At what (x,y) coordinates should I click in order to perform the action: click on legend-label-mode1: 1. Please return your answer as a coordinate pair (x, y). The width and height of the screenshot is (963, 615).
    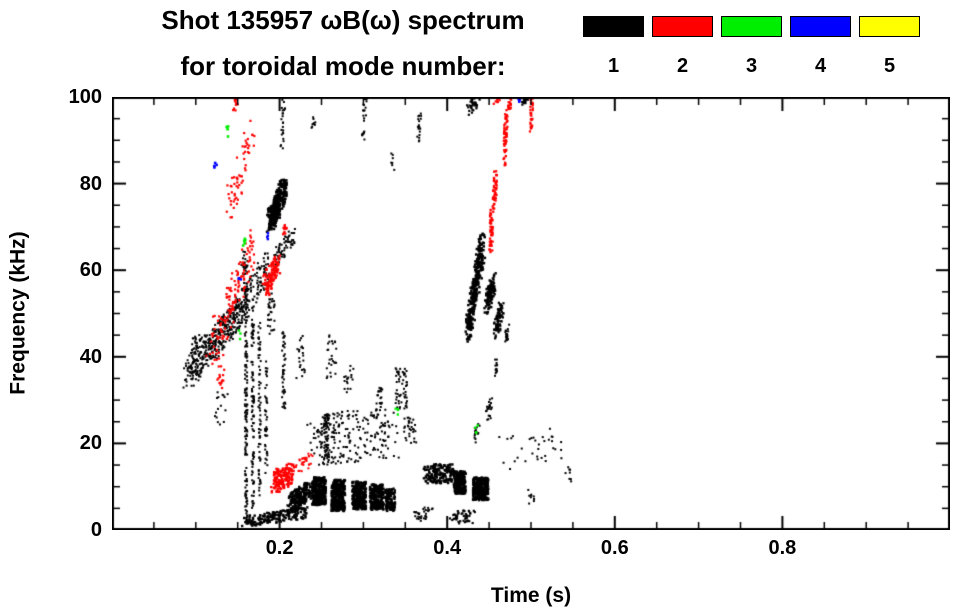
    Looking at the image, I should click on (613, 66).